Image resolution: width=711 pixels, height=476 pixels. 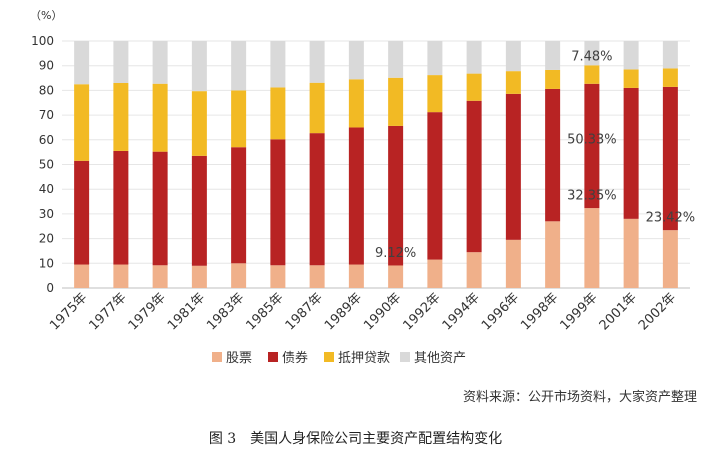 What do you see at coordinates (108, 311) in the screenshot?
I see `x-tick-label: 1977年` at bounding box center [108, 311].